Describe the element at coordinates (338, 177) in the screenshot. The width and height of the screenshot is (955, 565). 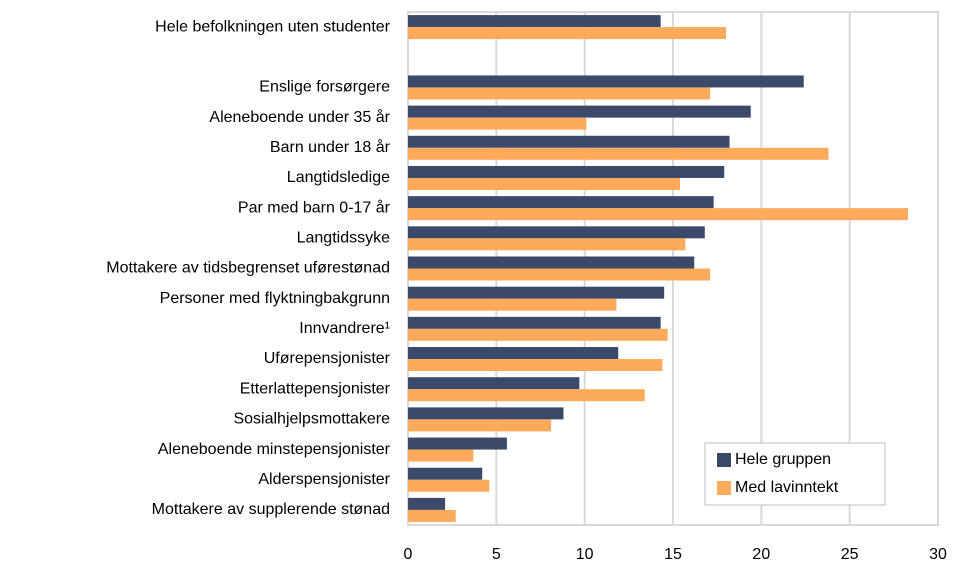
I see `y-tick-label: Langtidsledige` at that location.